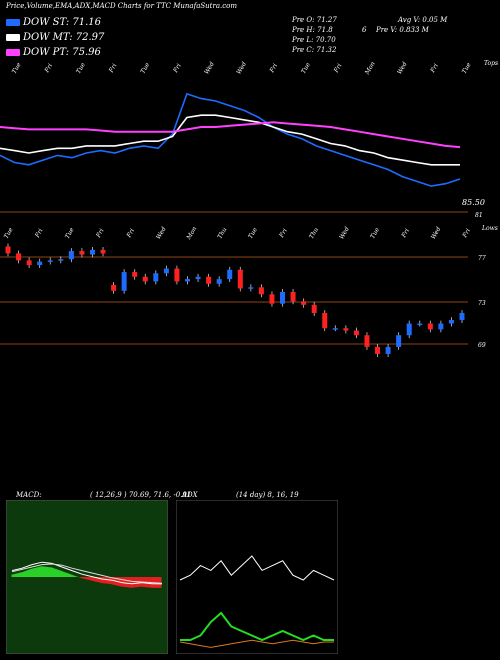 The height and width of the screenshot is (660, 500). I want to click on macd-lines, so click(87, 573).